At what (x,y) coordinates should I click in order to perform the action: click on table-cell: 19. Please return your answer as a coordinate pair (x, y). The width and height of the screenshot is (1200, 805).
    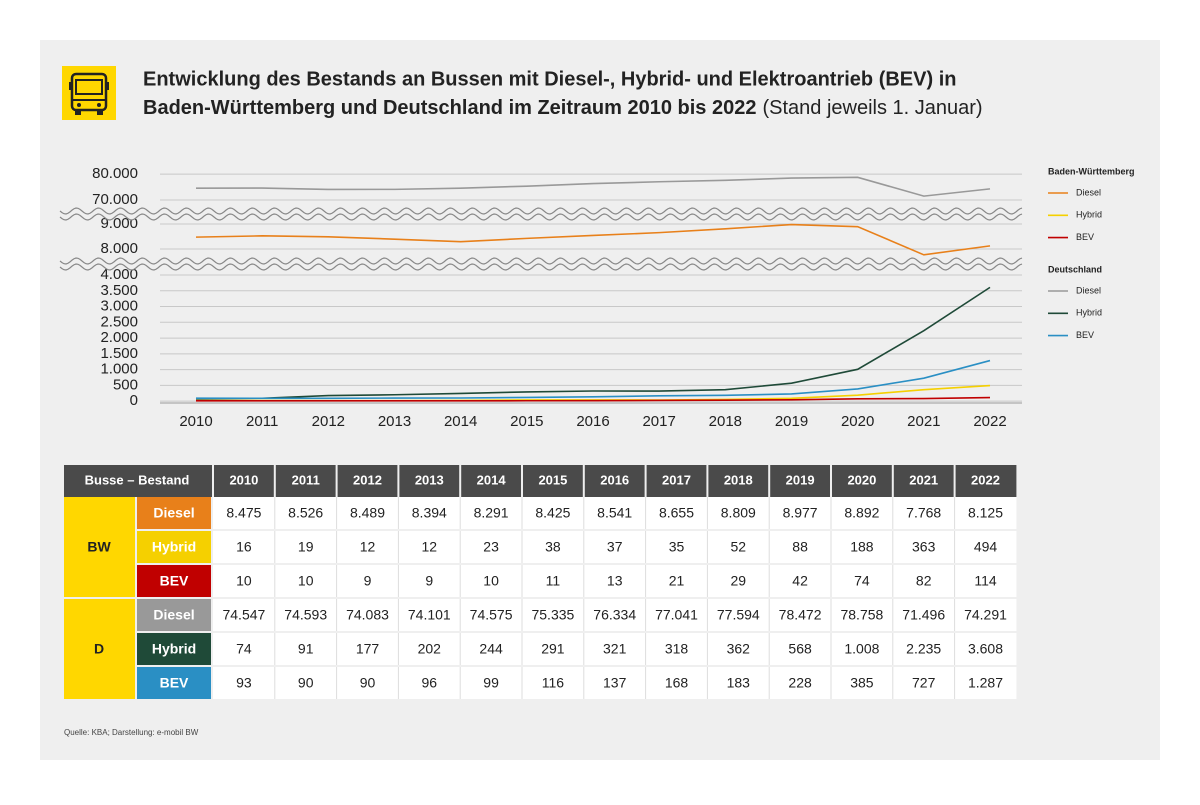
    Looking at the image, I should click on (306, 547).